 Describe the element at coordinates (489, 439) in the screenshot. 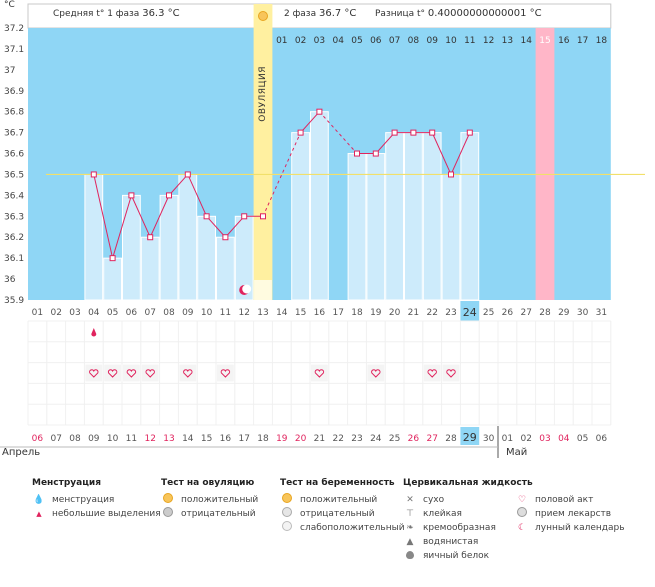

I see `date-label: 30` at that location.